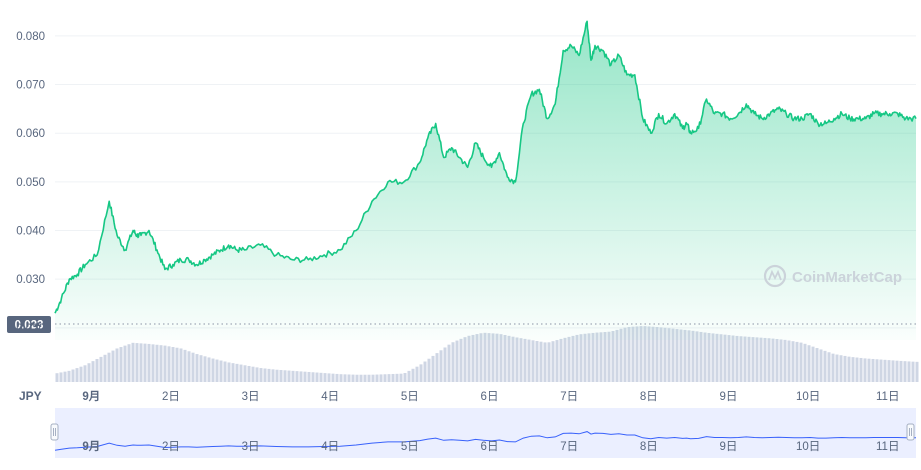 This screenshot has width=921, height=470. I want to click on y-tick-label: 0.040, so click(30, 232).